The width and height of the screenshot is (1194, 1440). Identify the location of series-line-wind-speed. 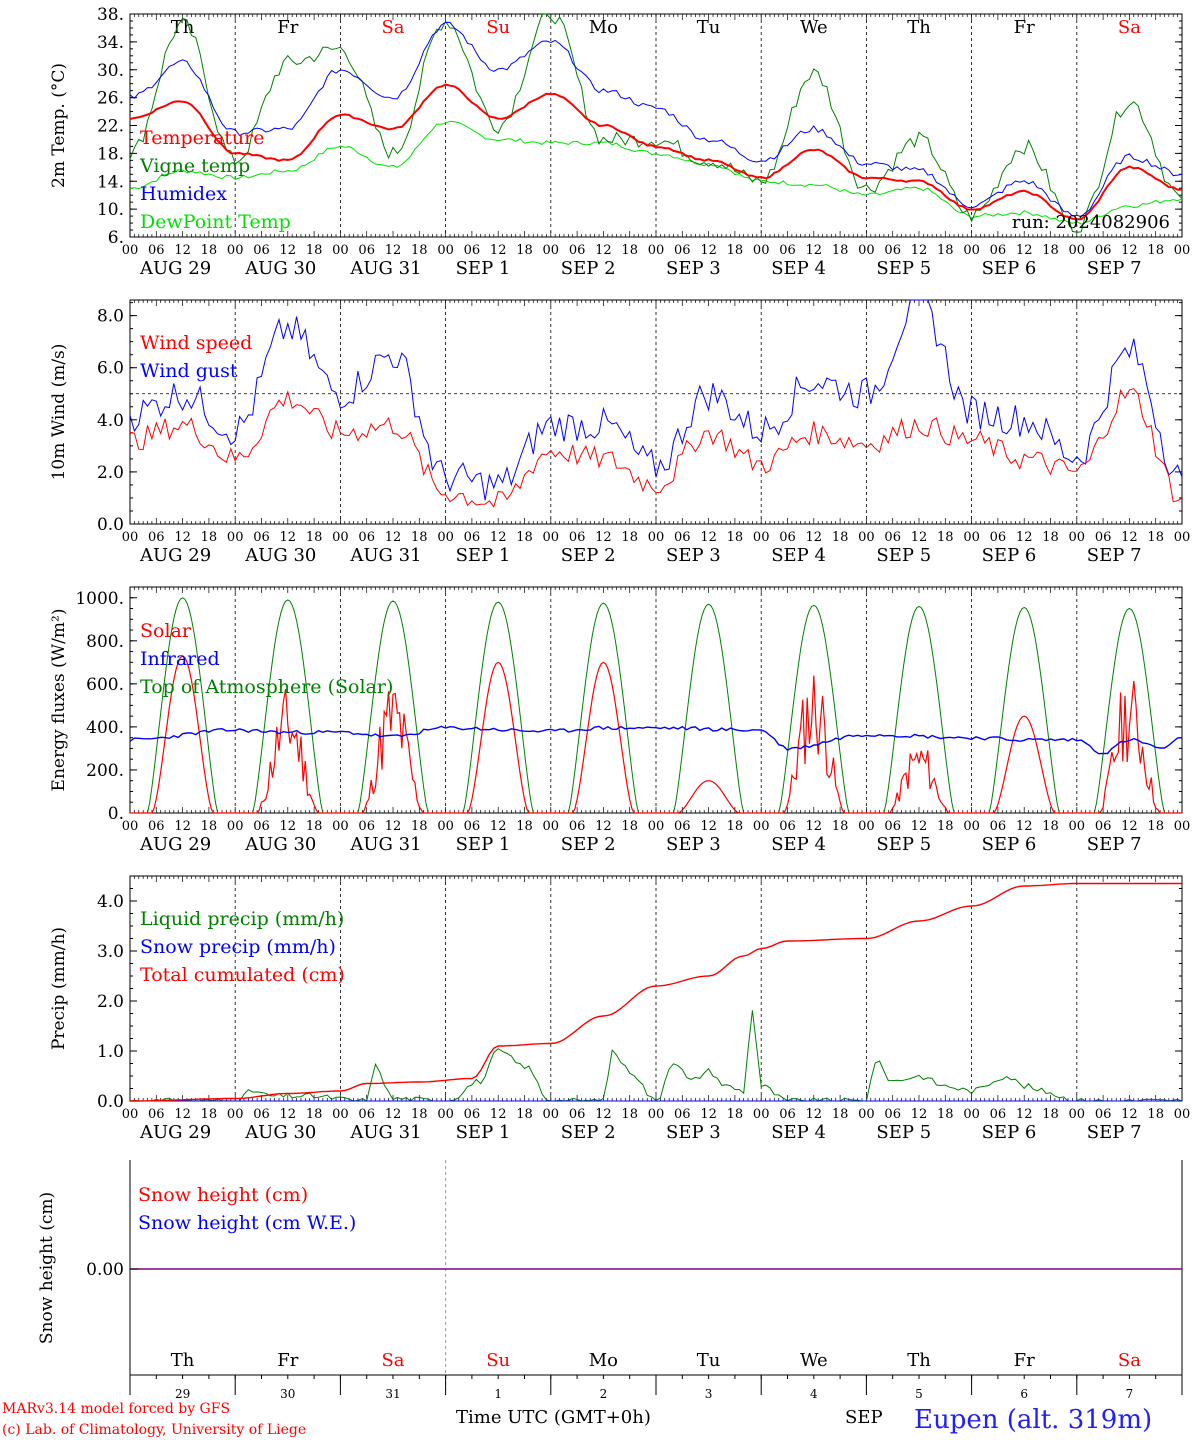
(656, 448).